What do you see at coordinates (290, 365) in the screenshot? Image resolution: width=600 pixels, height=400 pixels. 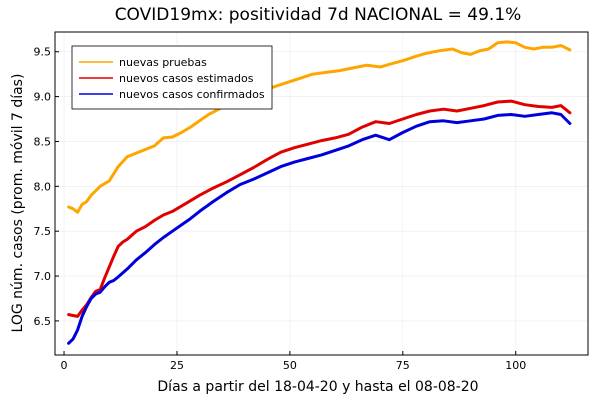 I see `x-tick-label: 50` at bounding box center [290, 365].